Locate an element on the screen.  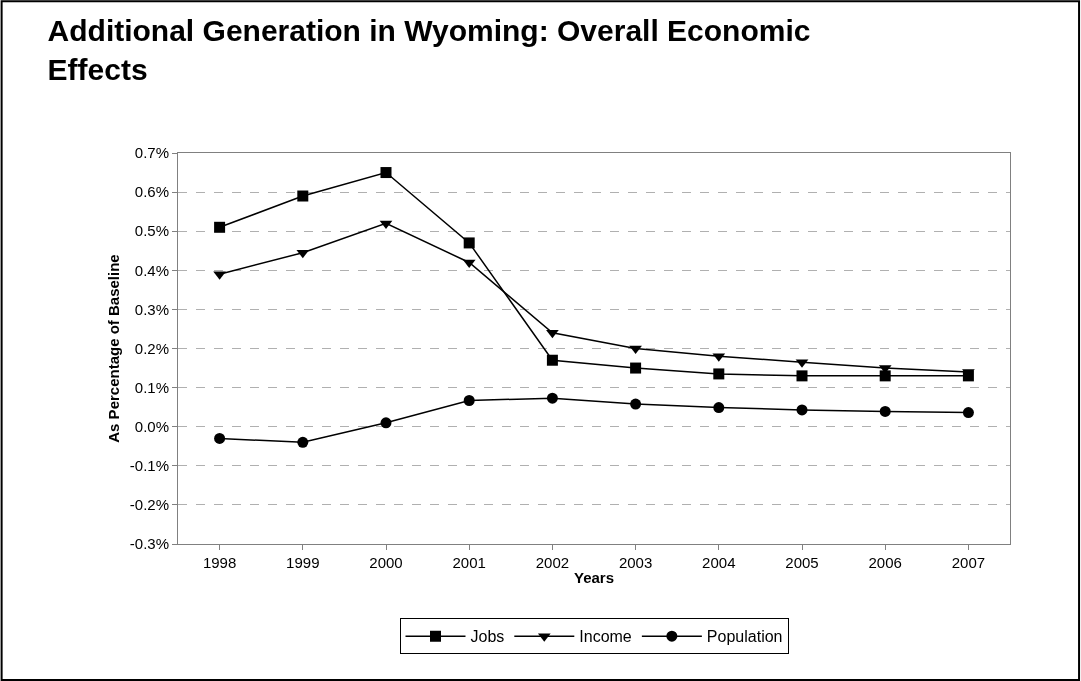
legend-label: Population is located at coordinates (744, 637).